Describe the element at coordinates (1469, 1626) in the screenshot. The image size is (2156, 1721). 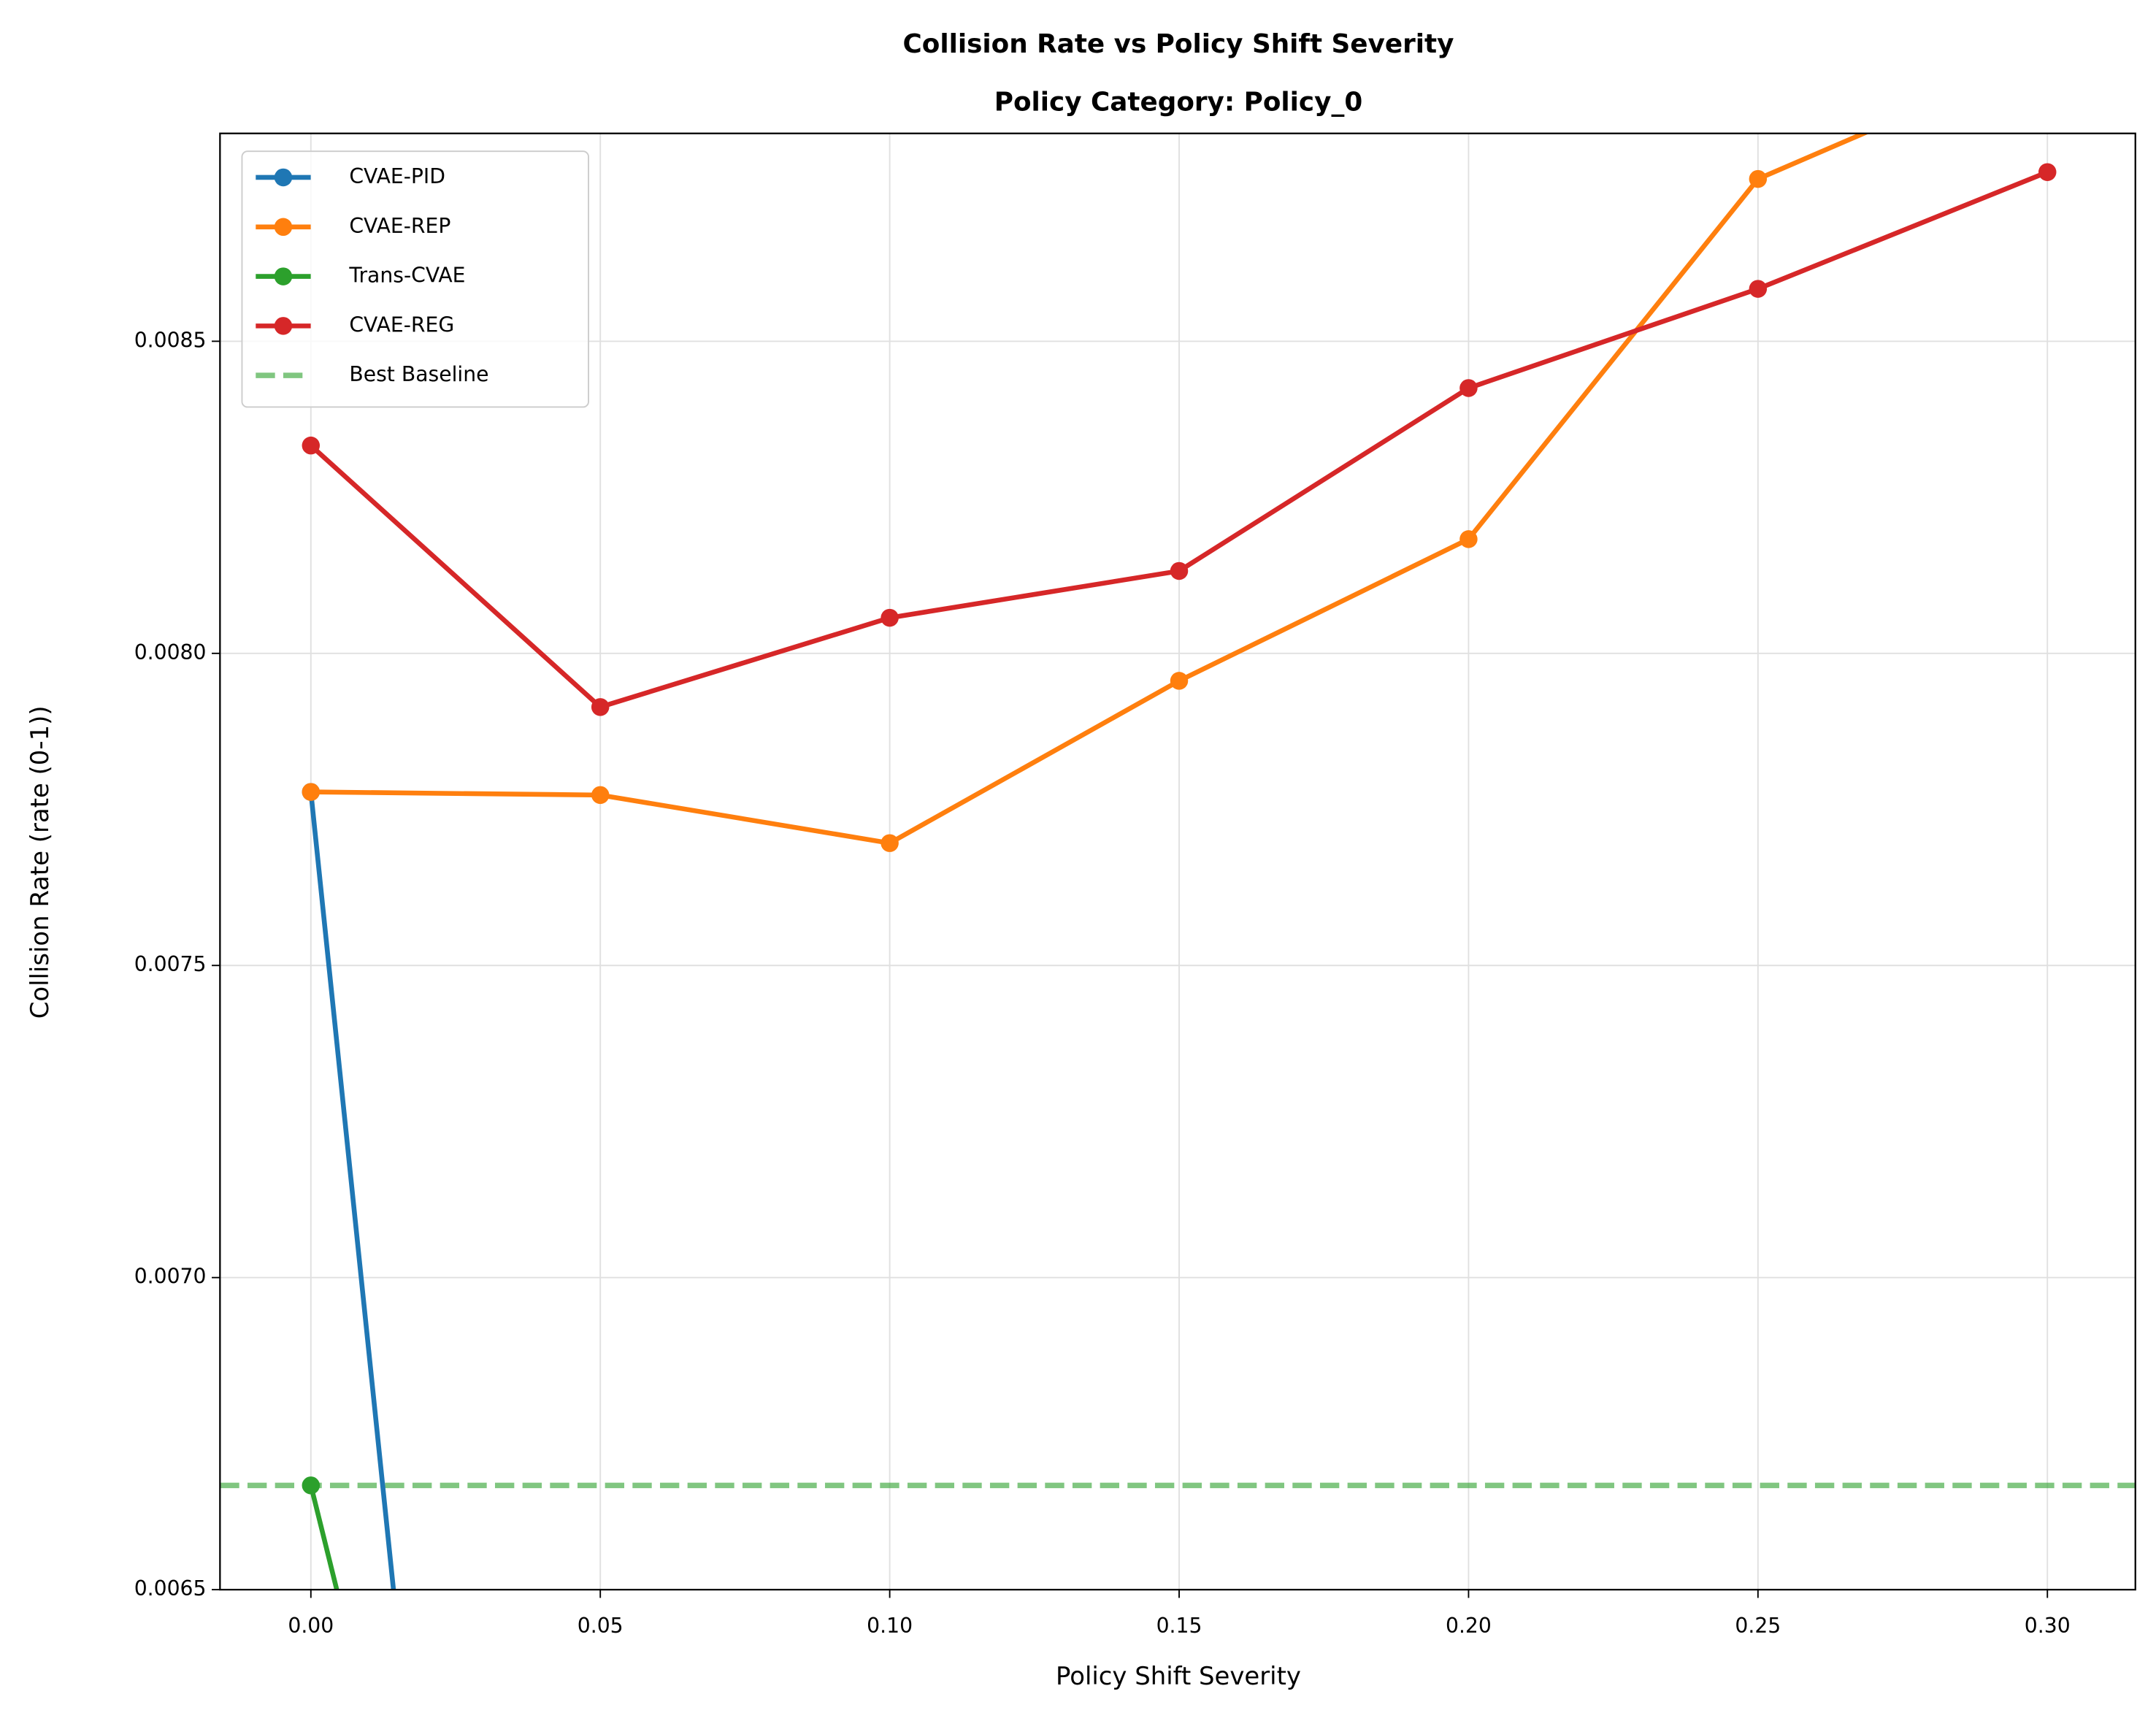
I see `x-tick-label: 0.20` at that location.